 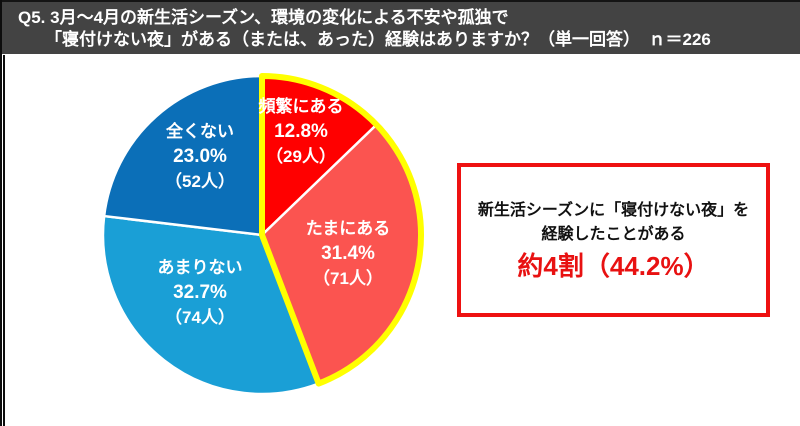 What do you see at coordinates (613, 265) in the screenshot?
I see `callout-highlight-value: 約4割（44.2%）` at bounding box center [613, 265].